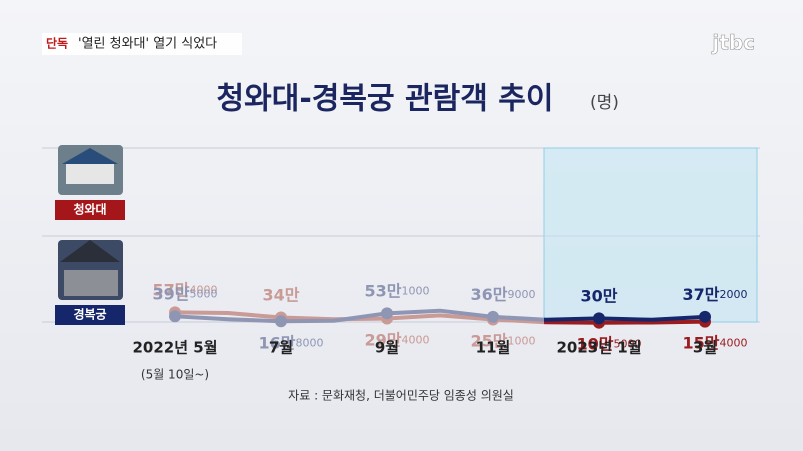  What do you see at coordinates (185, 293) in the screenshot?
I see `value-label: 39만5000` at bounding box center [185, 293].